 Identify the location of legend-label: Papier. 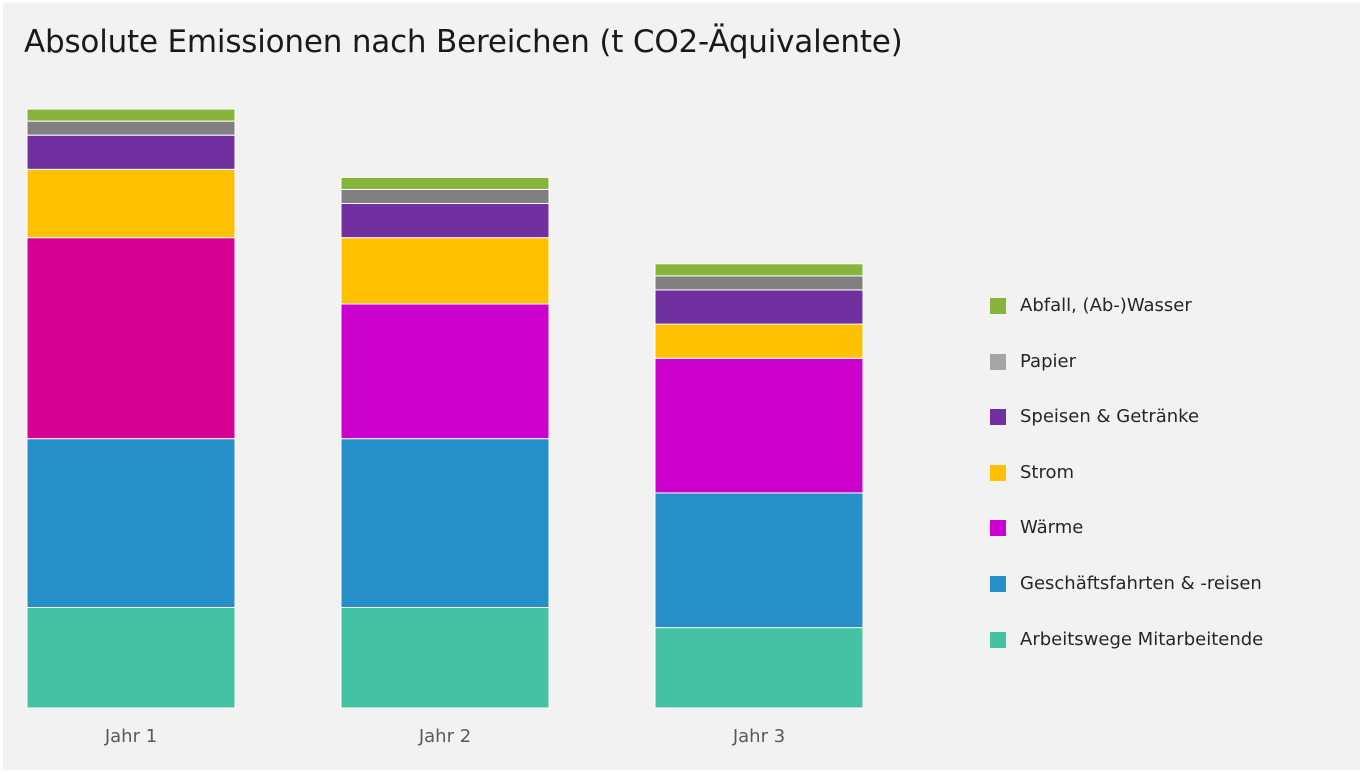
(1048, 361).